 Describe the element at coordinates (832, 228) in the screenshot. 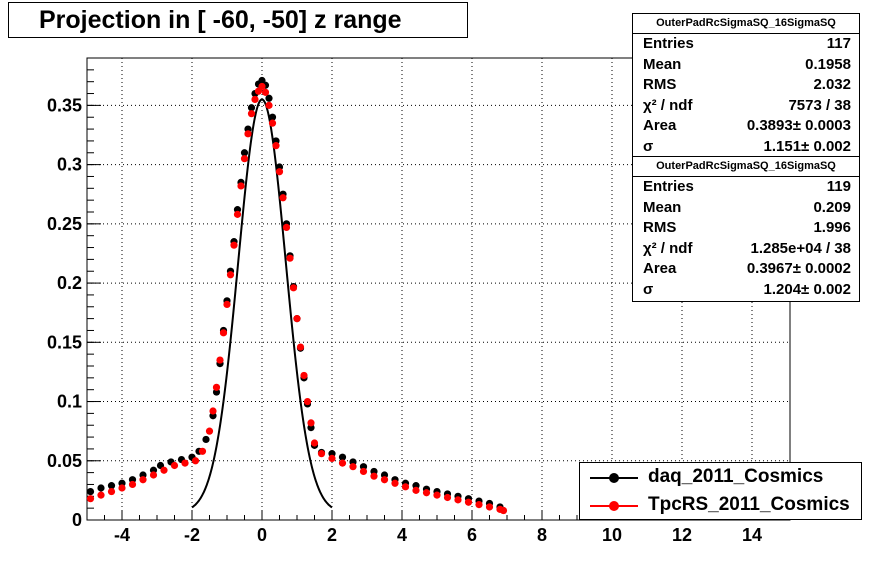

I see `stats-value: 1.996` at that location.